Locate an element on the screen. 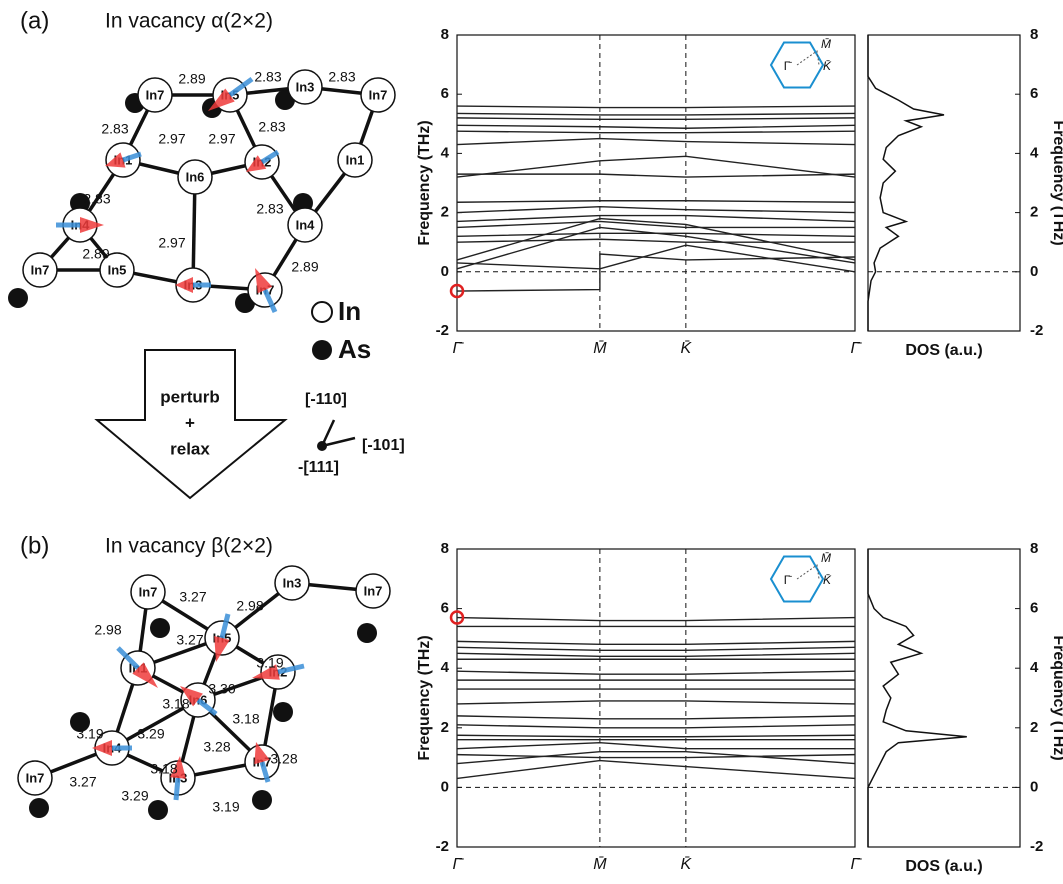 The height and width of the screenshot is (884, 1063). atom-label: In1 is located at coordinates (355, 159).